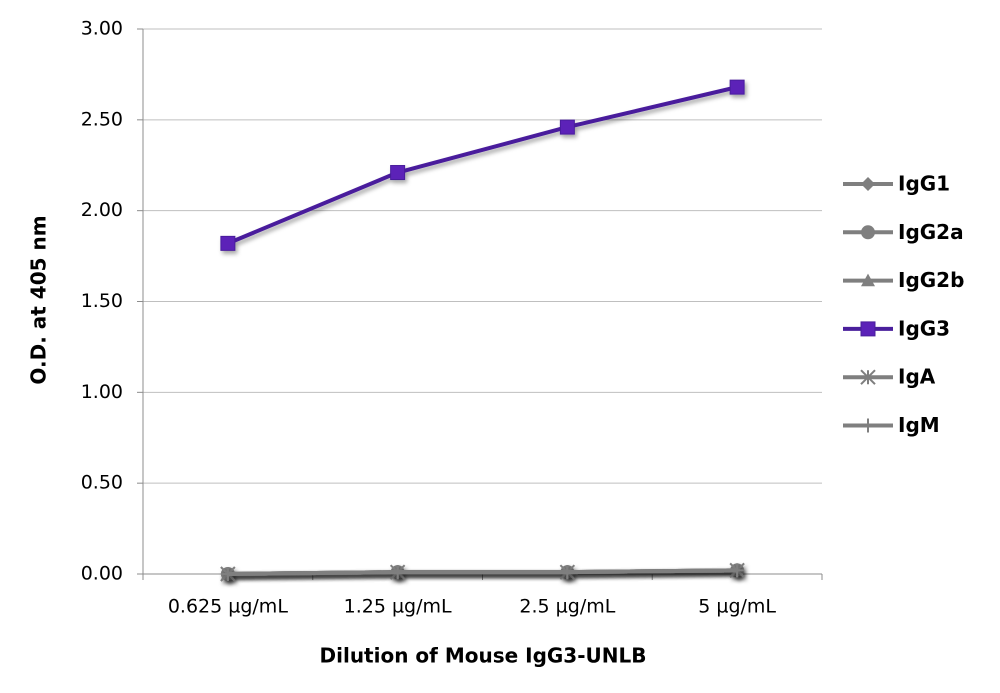 This screenshot has height=693, width=1000. Describe the element at coordinates (483, 656) in the screenshot. I see `x-axis-title: Dilution of Mouse IgG3-UNLB` at that location.